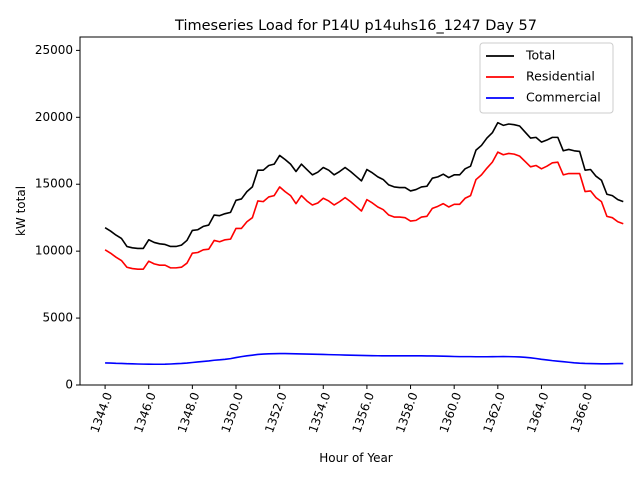  I want to click on legend: Total Residential Commercial, so click(546, 78).